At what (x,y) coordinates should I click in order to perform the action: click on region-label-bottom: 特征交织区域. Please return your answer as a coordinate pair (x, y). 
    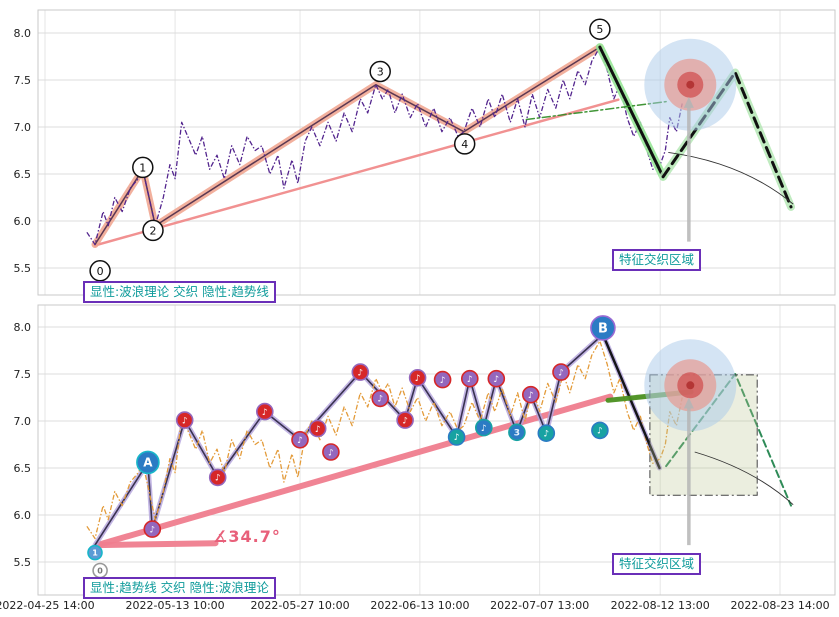
    Looking at the image, I should click on (657, 564).